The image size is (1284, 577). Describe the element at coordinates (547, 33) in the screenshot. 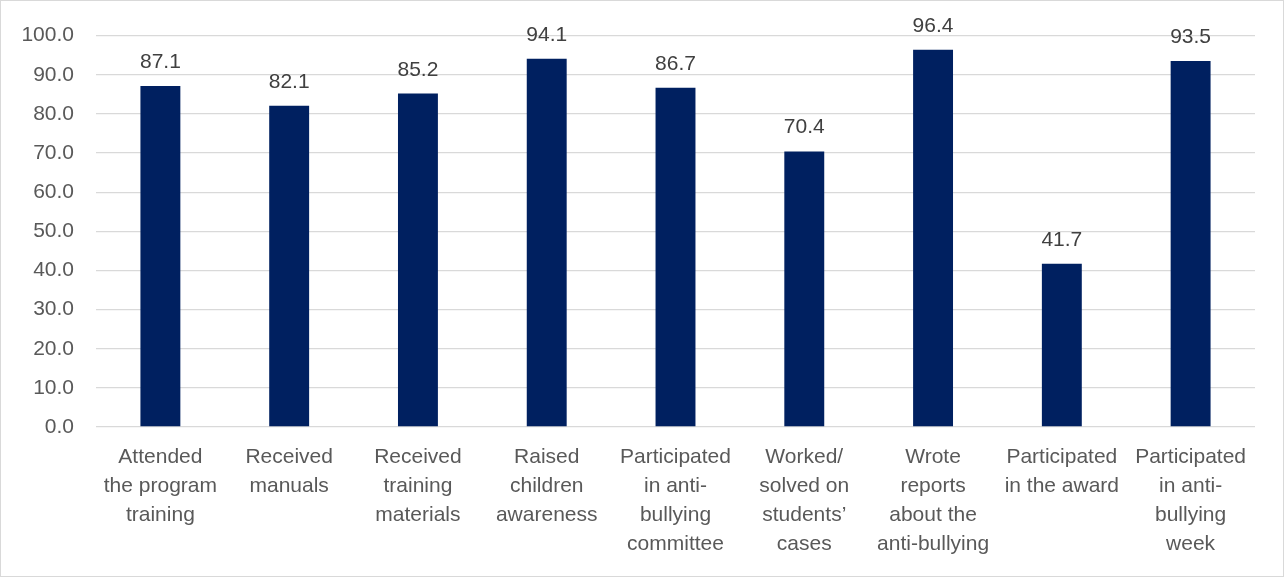

I see `data-label: 94.1` at that location.